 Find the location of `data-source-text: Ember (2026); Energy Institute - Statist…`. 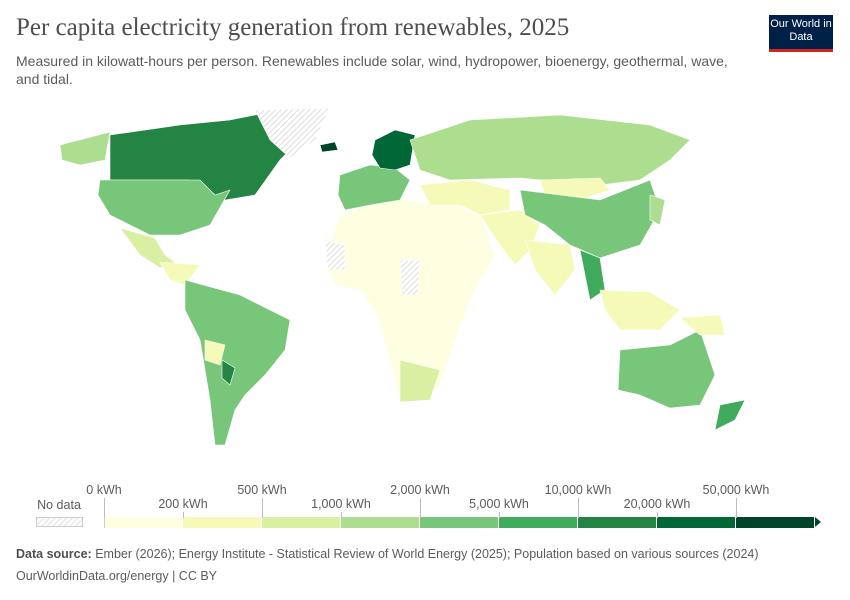

data-source-text: Ember (2026); Energy Institute - Statist… is located at coordinates (427, 554).